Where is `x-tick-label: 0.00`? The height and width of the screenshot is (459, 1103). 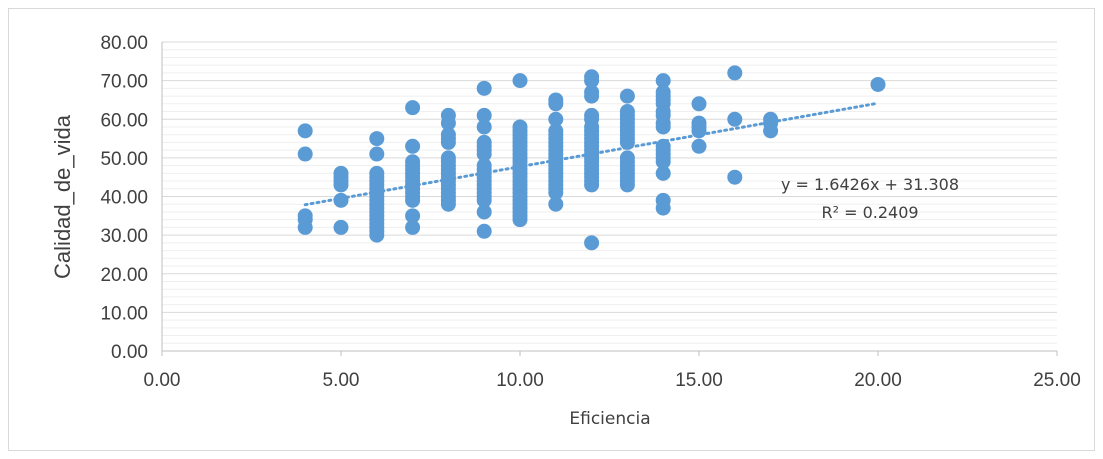 x-tick-label: 0.00 is located at coordinates (162, 380).